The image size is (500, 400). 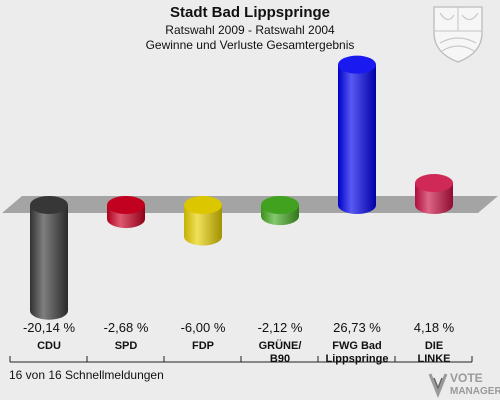 What do you see at coordinates (466, 378) in the screenshot?
I see `svg-text: VOTE` at bounding box center [466, 378].